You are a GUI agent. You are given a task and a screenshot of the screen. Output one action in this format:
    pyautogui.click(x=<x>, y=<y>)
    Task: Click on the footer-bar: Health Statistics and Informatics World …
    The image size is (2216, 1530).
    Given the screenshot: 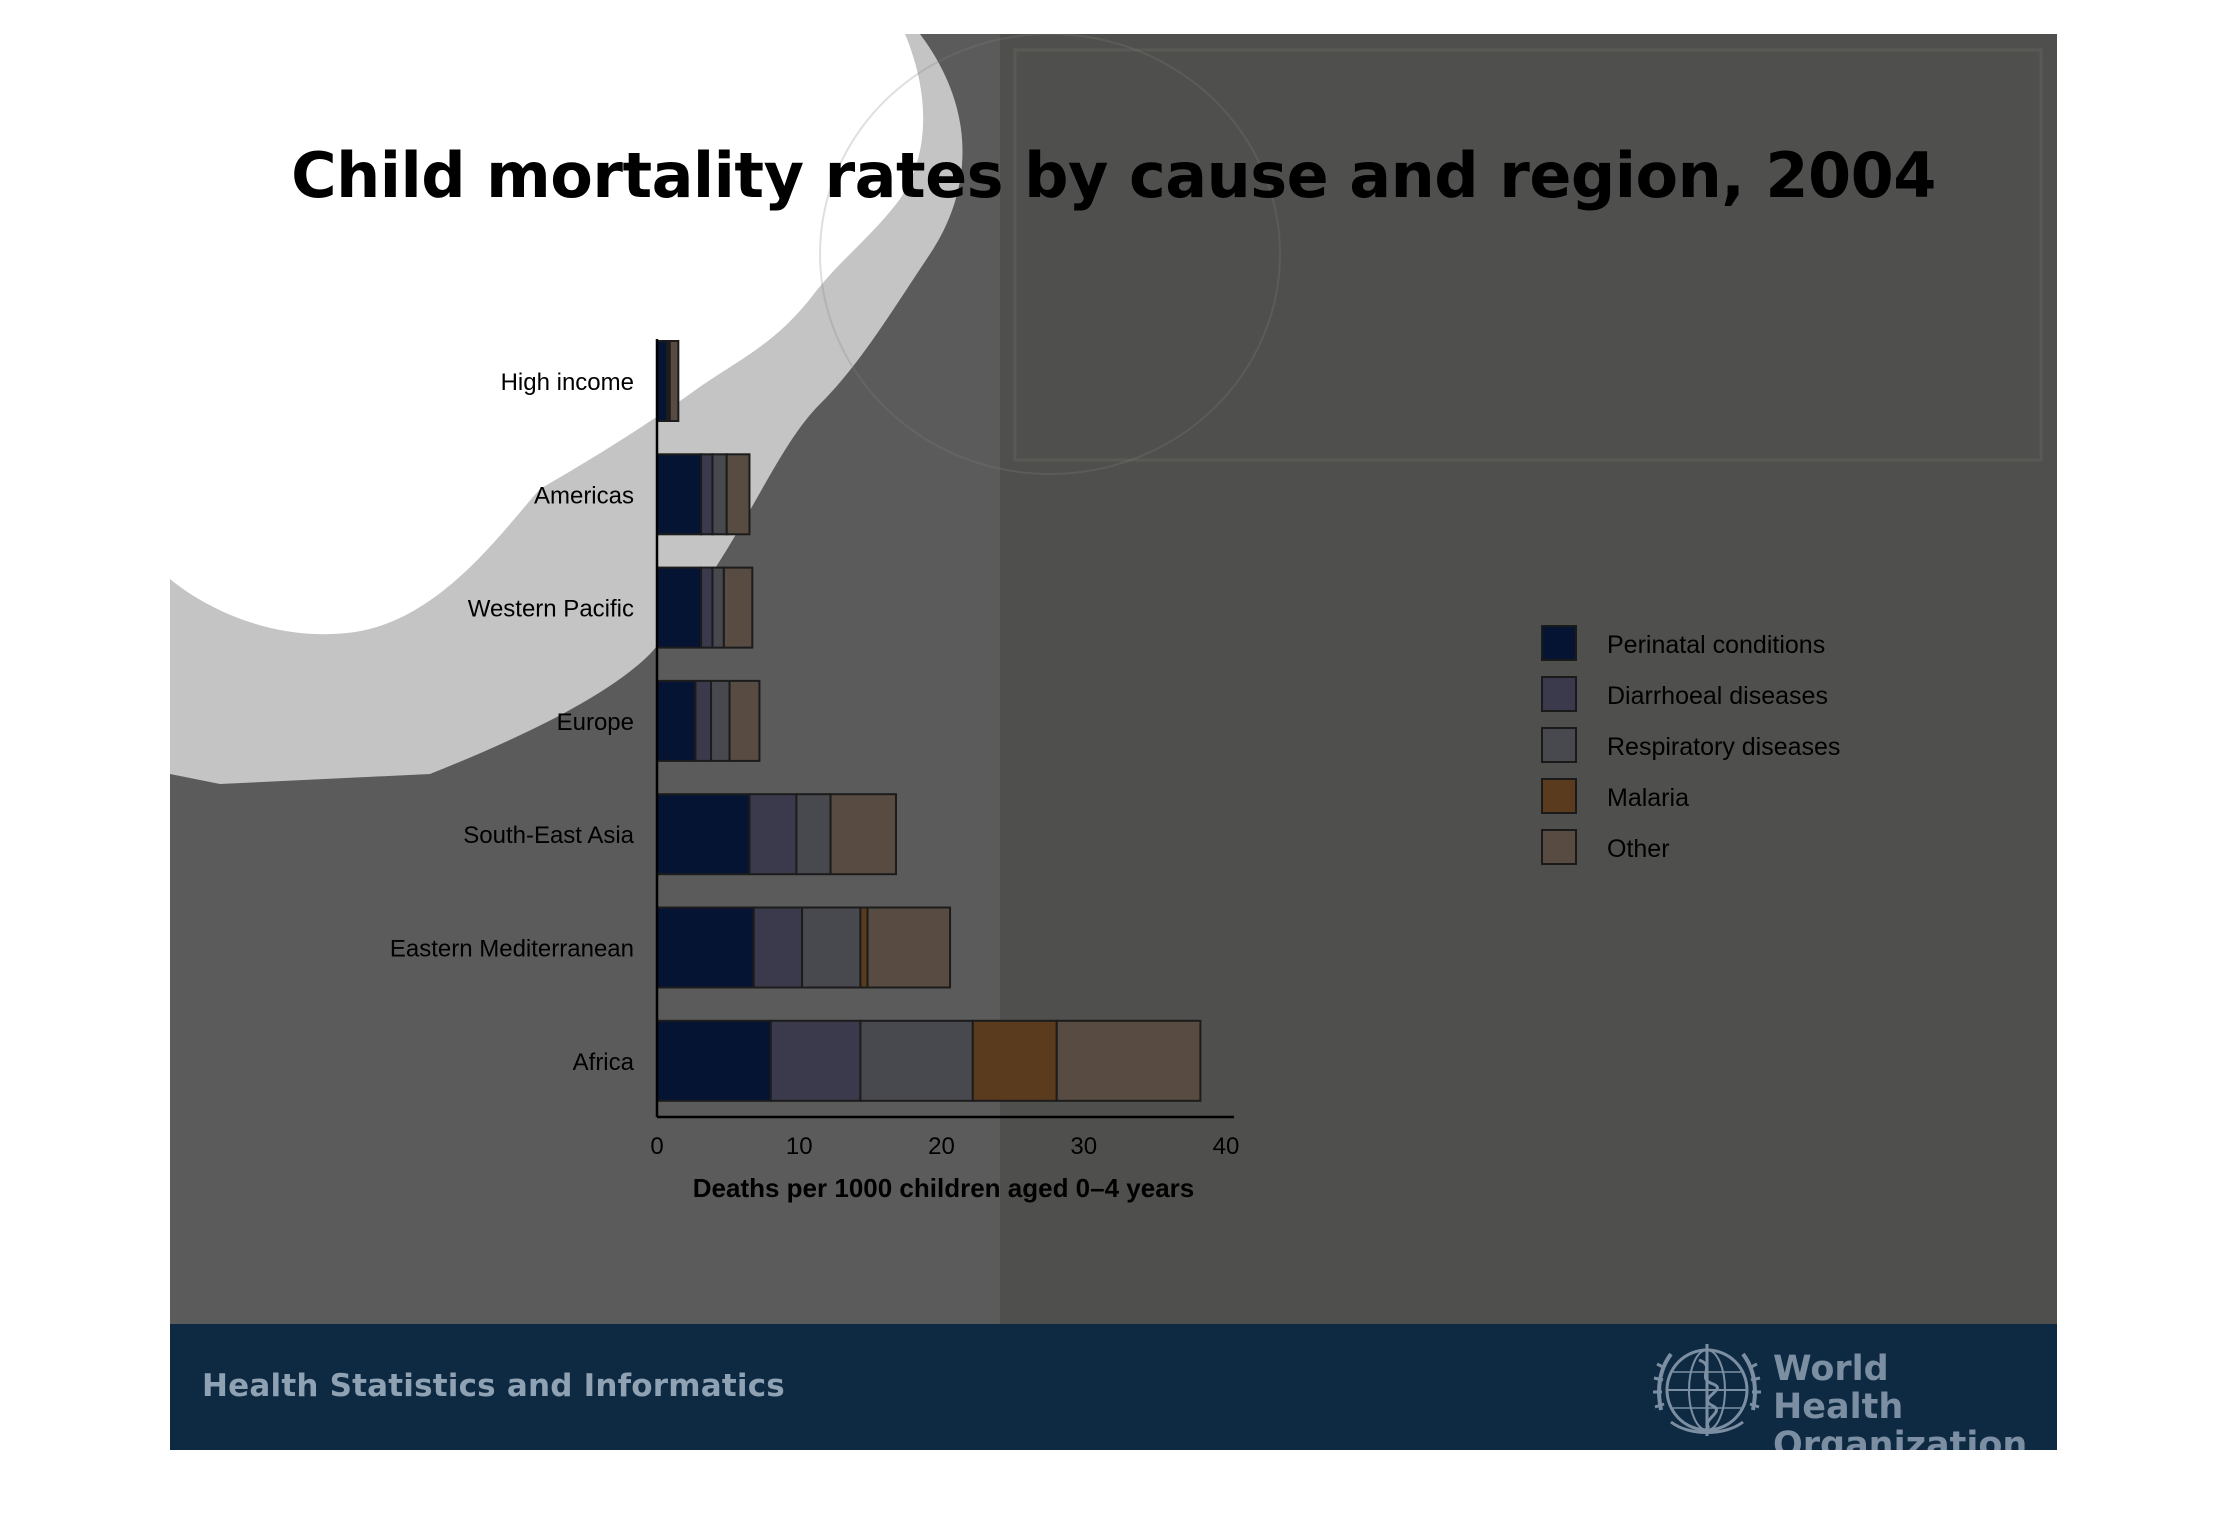 What is the action you would take?
    pyautogui.click(x=1113, y=1387)
    